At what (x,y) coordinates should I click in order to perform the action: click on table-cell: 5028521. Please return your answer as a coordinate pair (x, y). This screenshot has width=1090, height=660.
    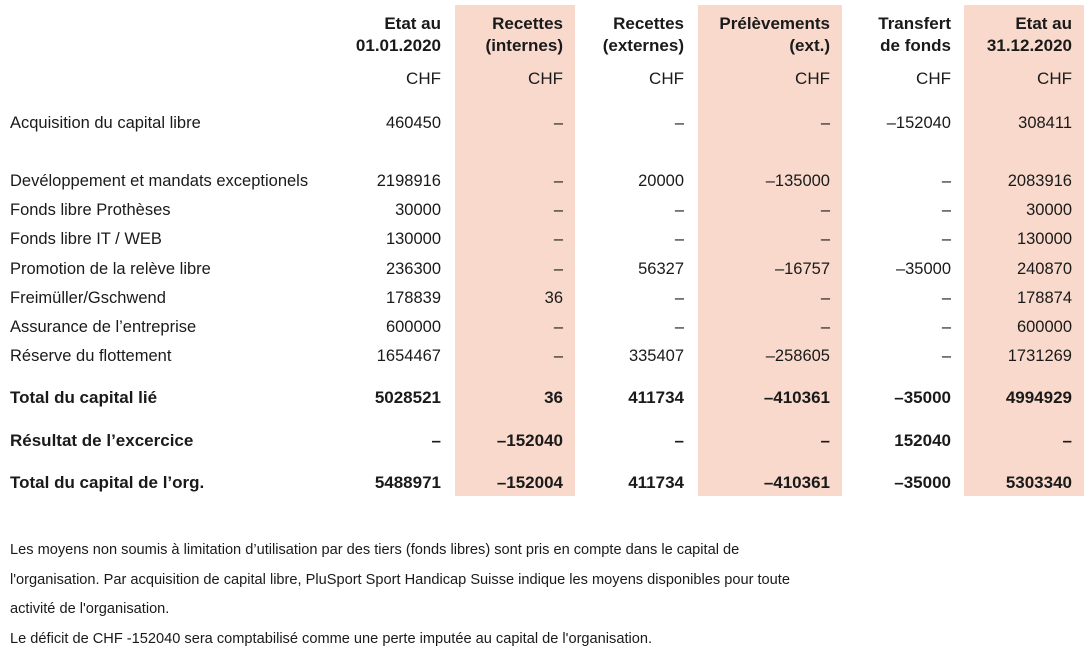
    Looking at the image, I should click on (407, 397).